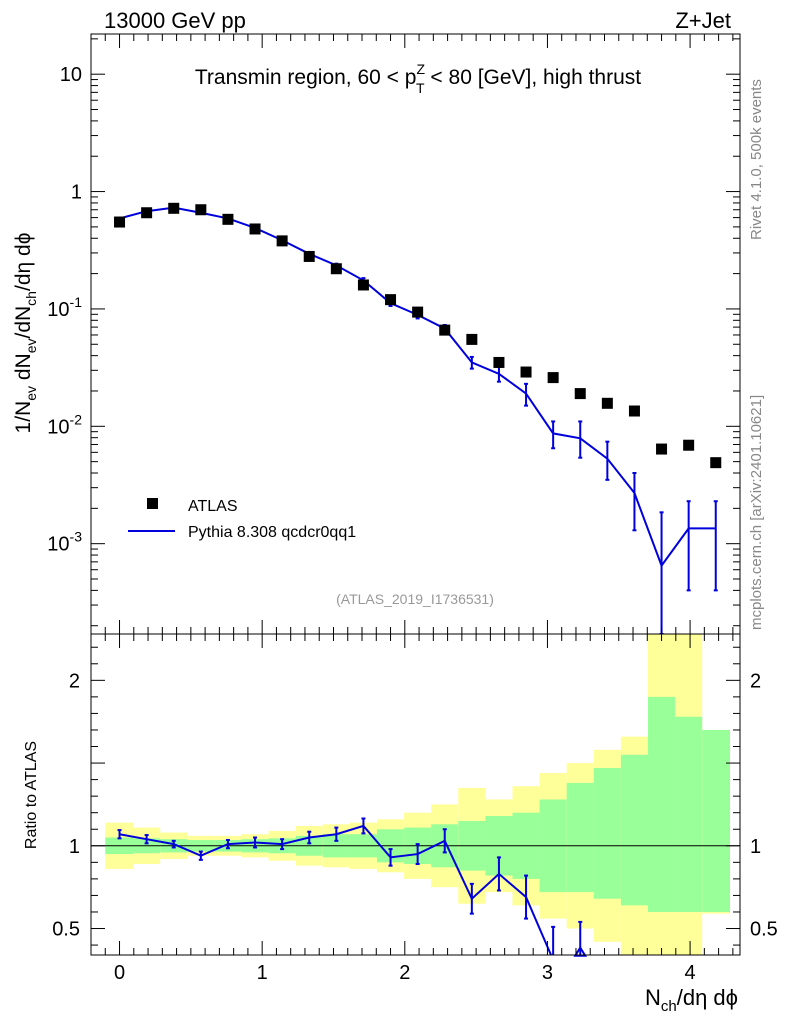  I want to click on ratio-y-tick-label: 0.5, so click(66, 930).